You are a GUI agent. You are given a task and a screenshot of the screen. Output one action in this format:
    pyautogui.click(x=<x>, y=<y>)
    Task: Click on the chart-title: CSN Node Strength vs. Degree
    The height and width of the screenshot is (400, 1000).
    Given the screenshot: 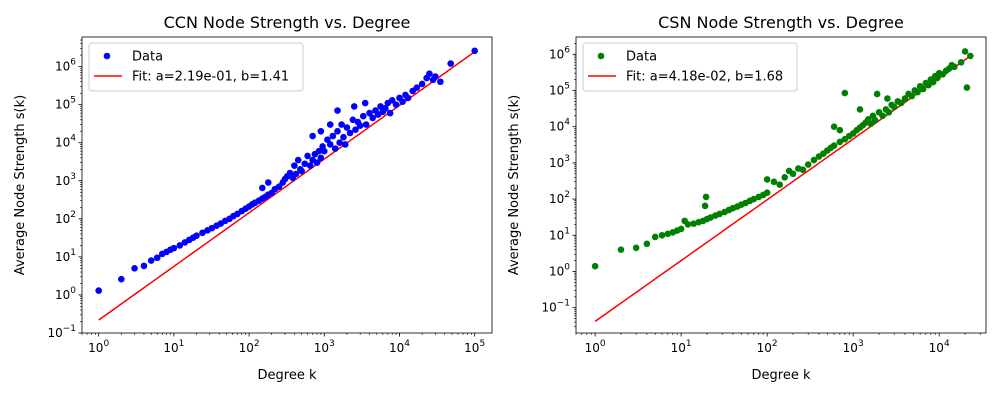 What is the action you would take?
    pyautogui.click(x=781, y=22)
    